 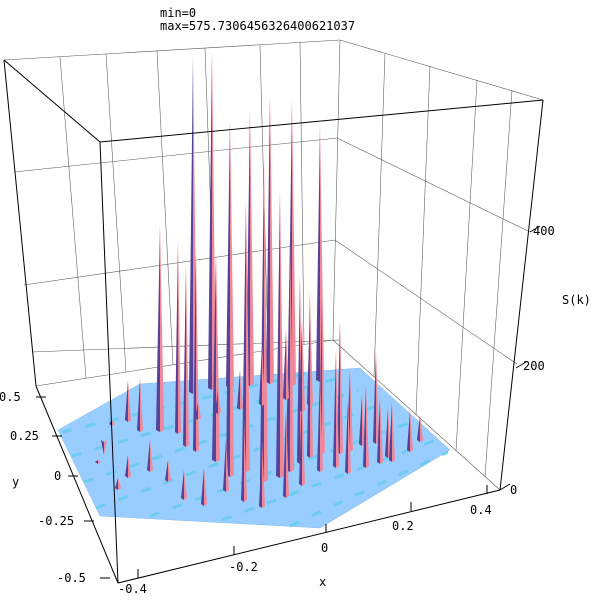 What do you see at coordinates (57, 476) in the screenshot?
I see `y-tick-label: 0` at bounding box center [57, 476].